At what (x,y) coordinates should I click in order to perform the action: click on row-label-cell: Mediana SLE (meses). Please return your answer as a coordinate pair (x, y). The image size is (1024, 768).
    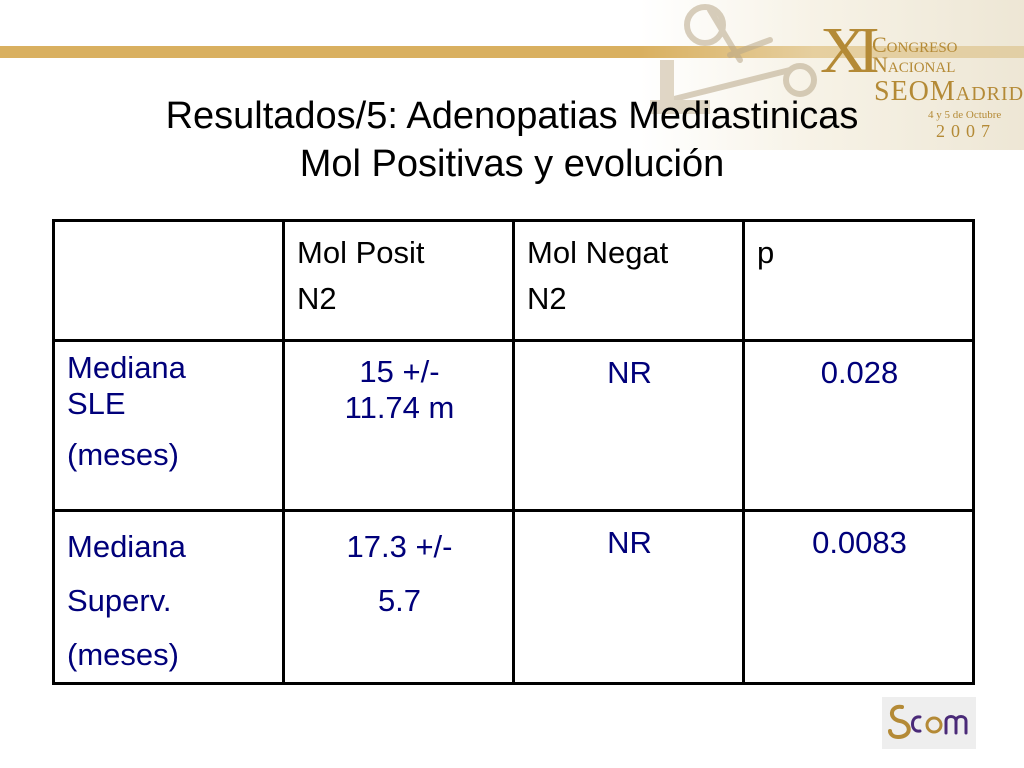
    Looking at the image, I should click on (168, 425).